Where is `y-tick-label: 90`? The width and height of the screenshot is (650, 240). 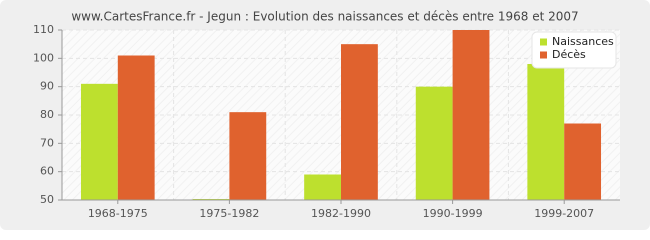
y-tick-label: 90 is located at coordinates (47, 86).